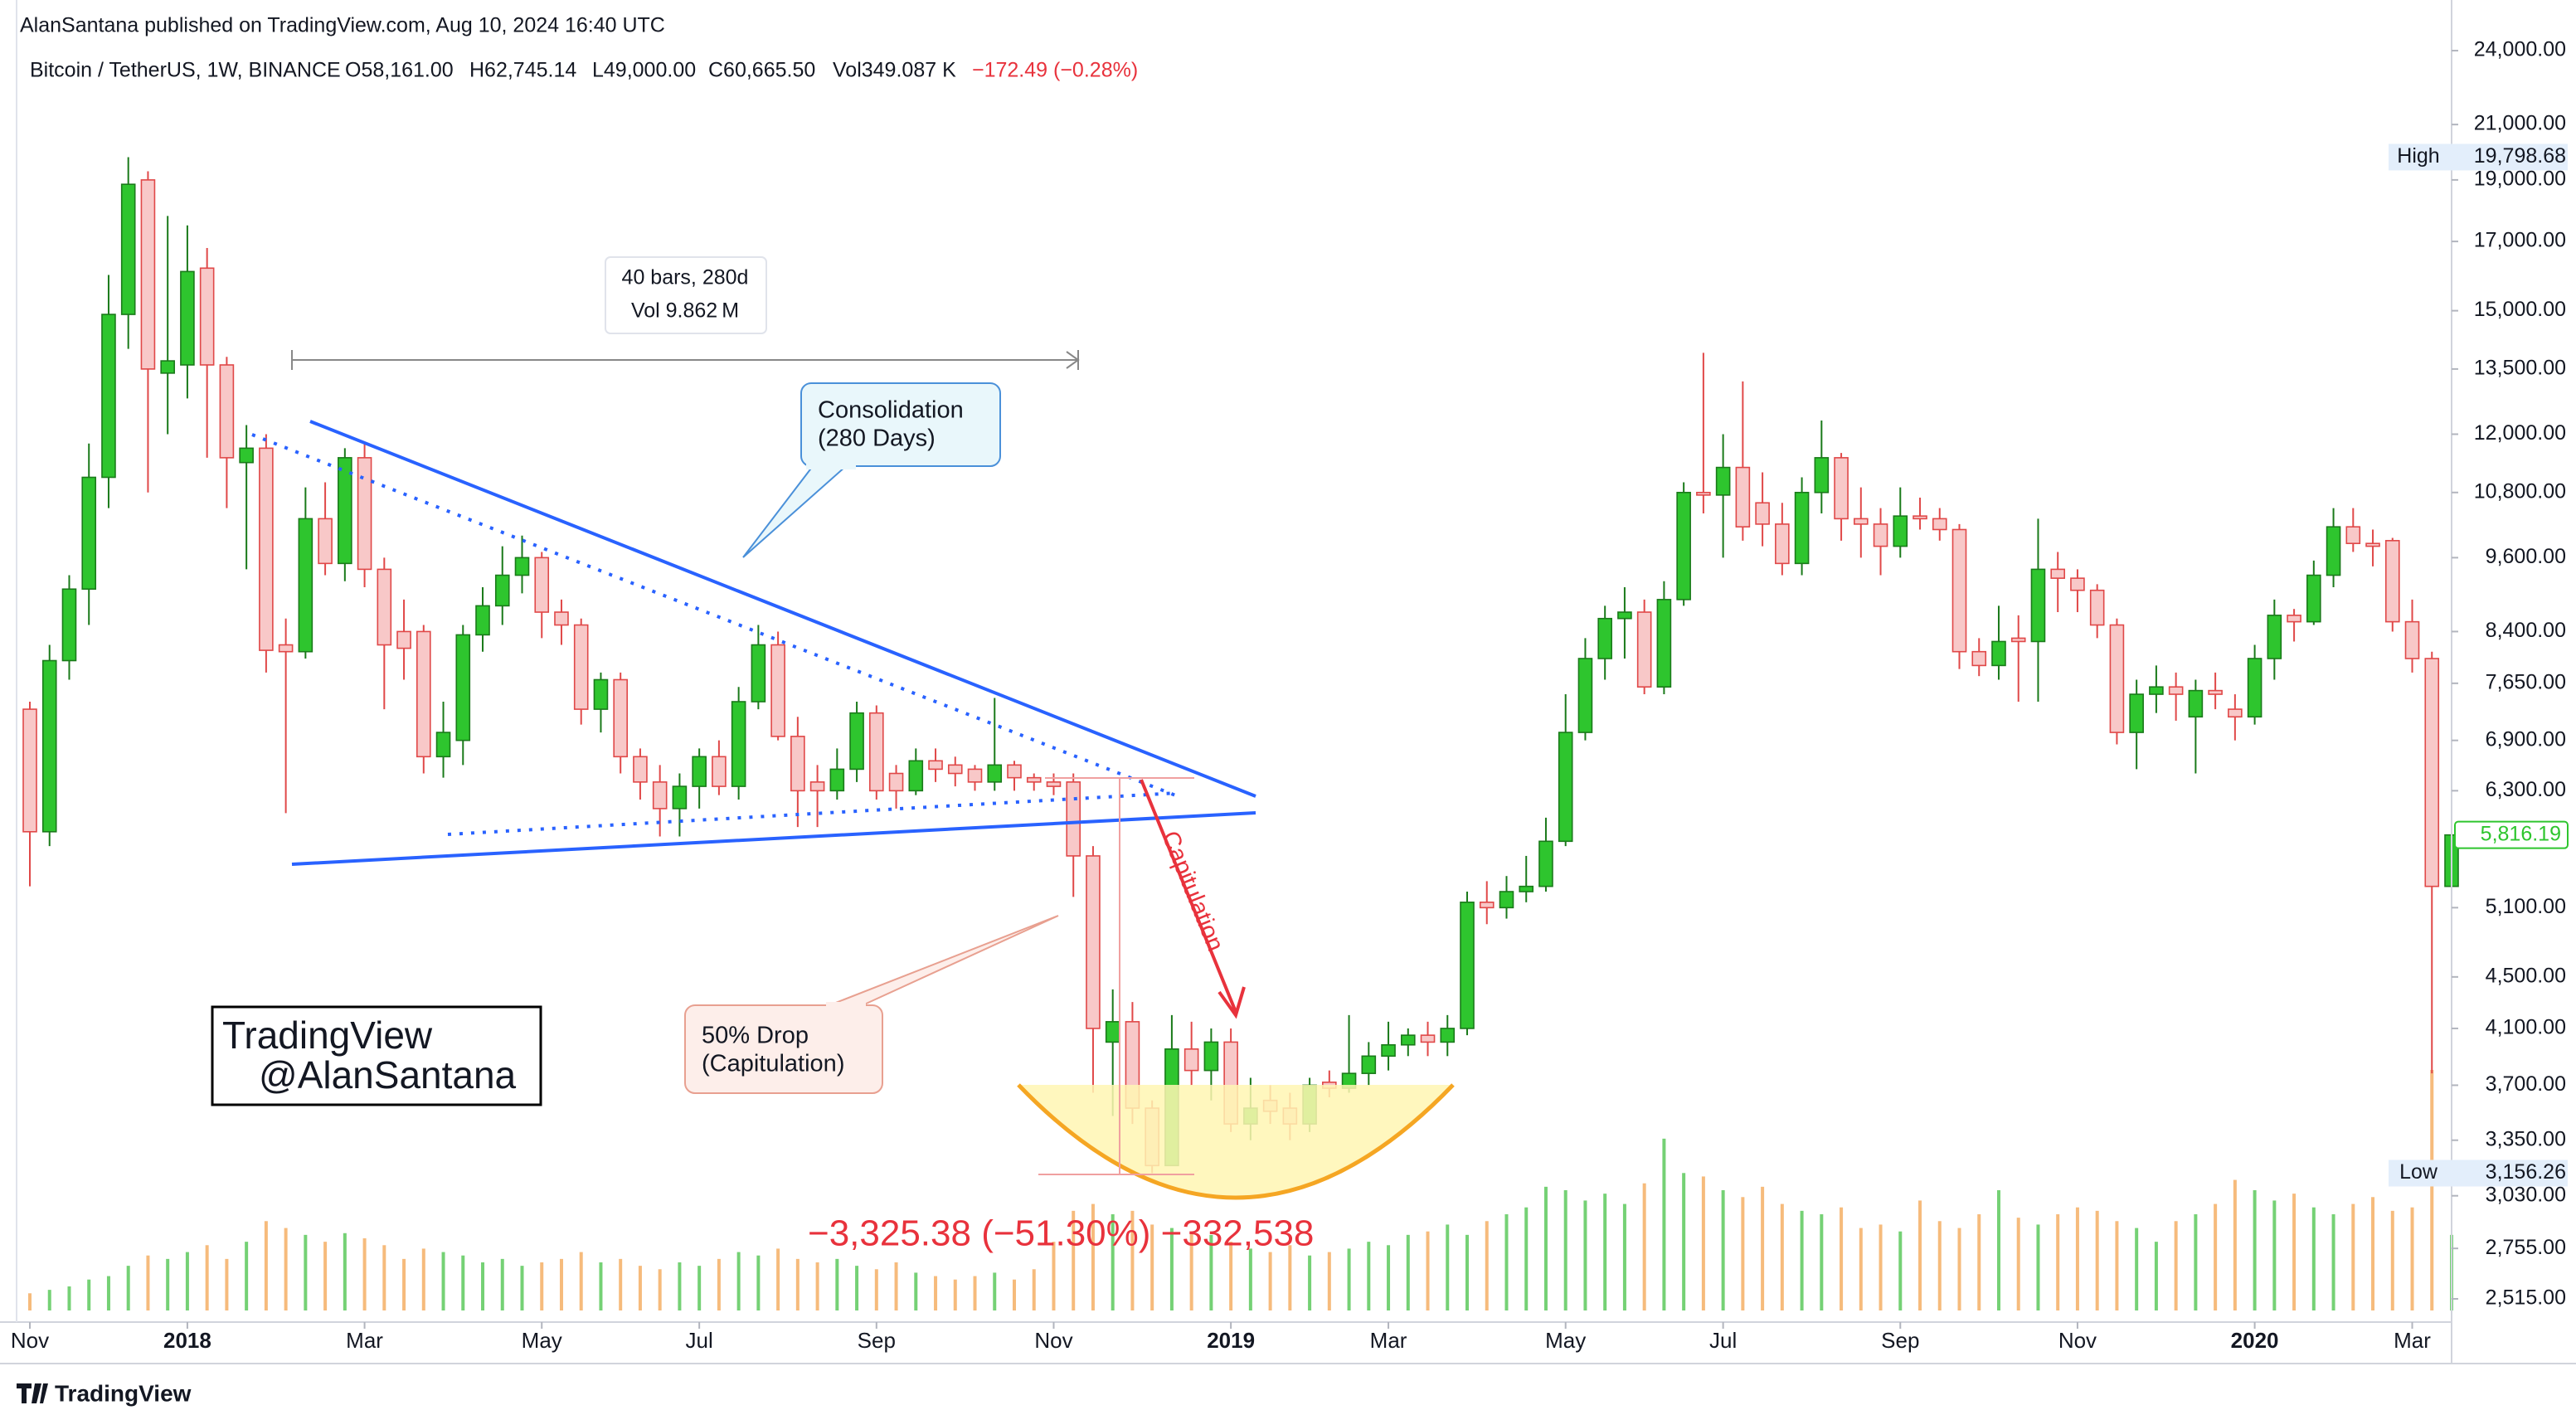 This screenshot has width=2576, height=1410. What do you see at coordinates (1566, 1340) in the screenshot?
I see `x-tick-label: May` at bounding box center [1566, 1340].